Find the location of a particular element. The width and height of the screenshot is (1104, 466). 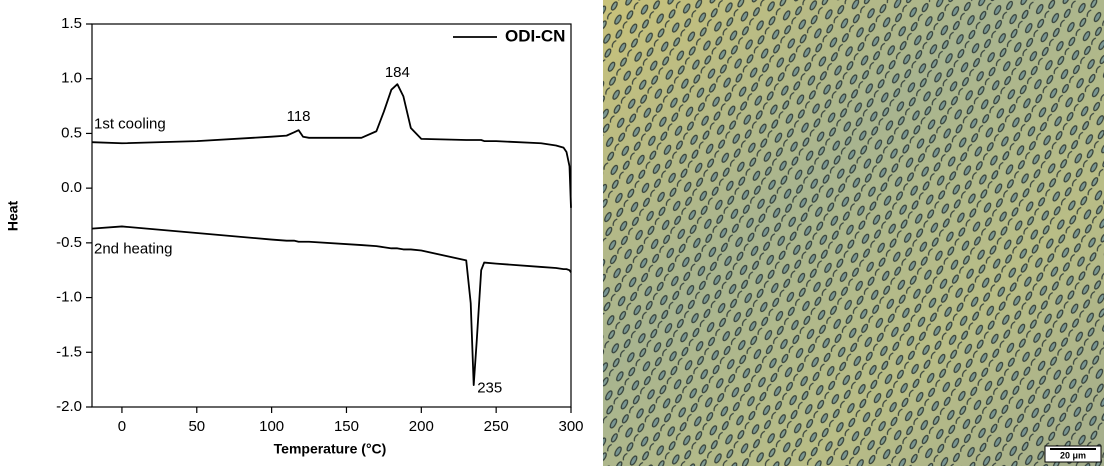

y-tick-label: 1.0 is located at coordinates (71, 78).